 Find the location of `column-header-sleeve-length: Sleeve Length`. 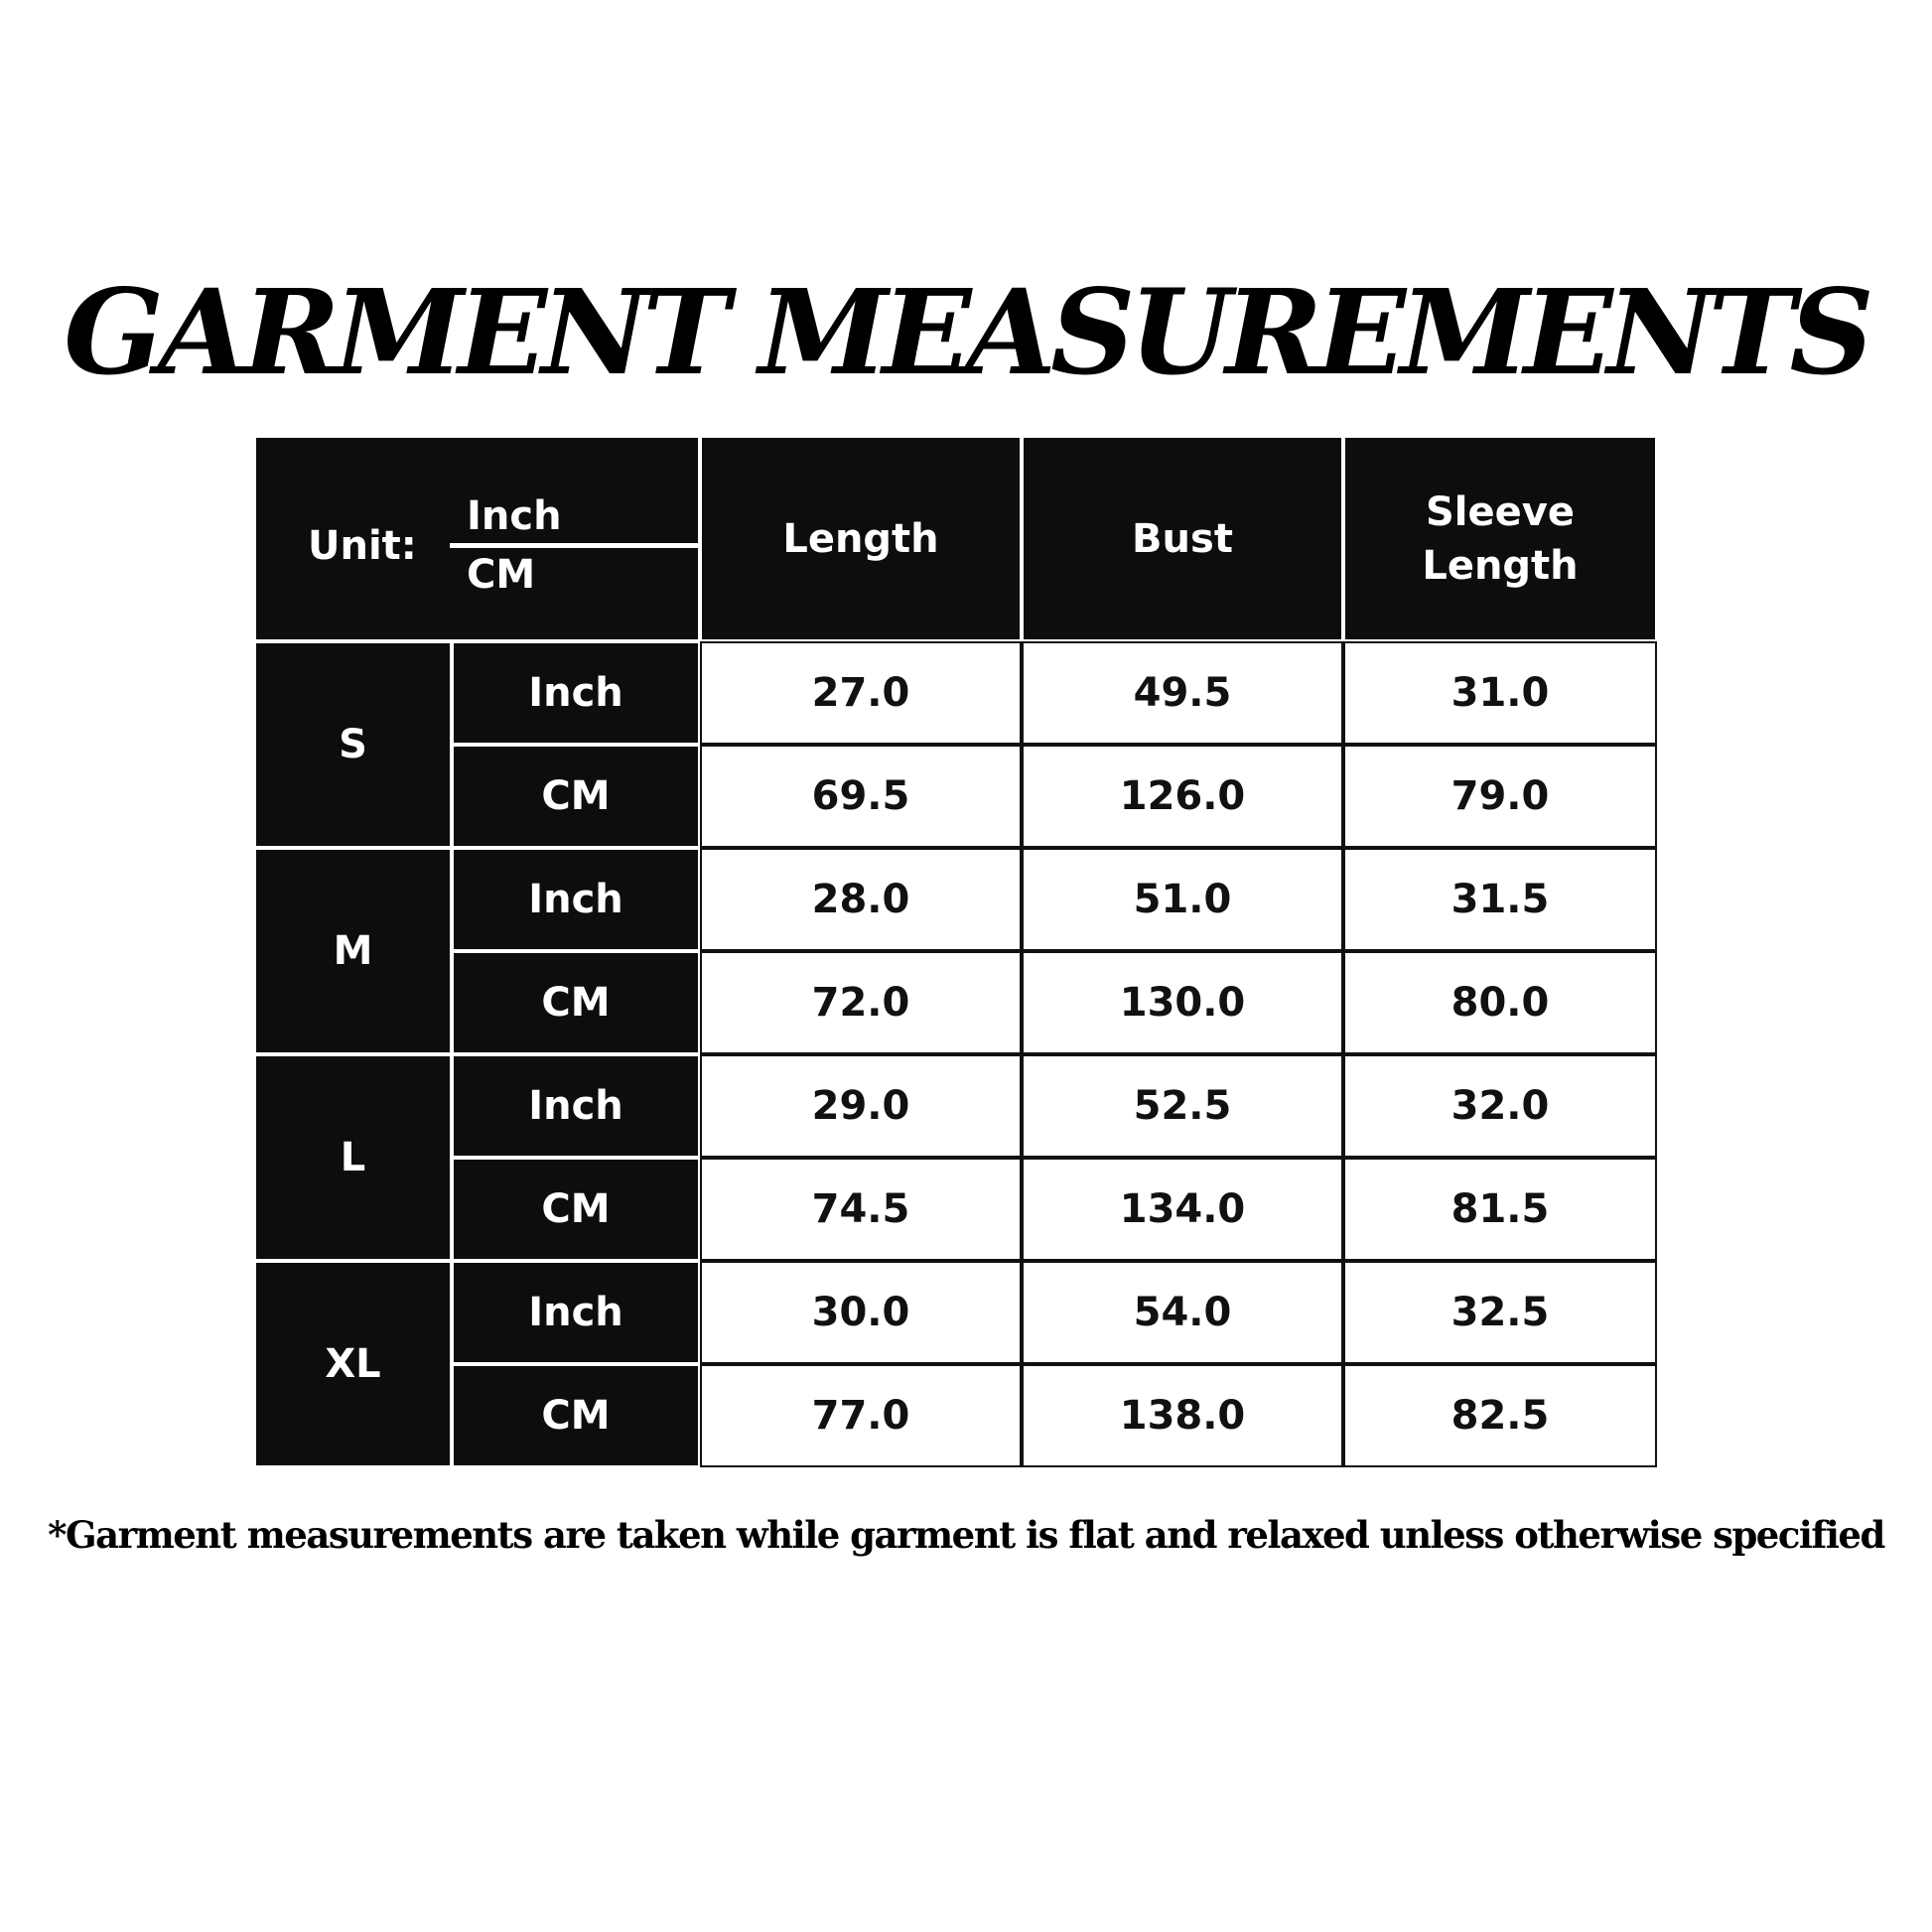

column-header-sleeve-length: Sleeve Length is located at coordinates (1500, 538).